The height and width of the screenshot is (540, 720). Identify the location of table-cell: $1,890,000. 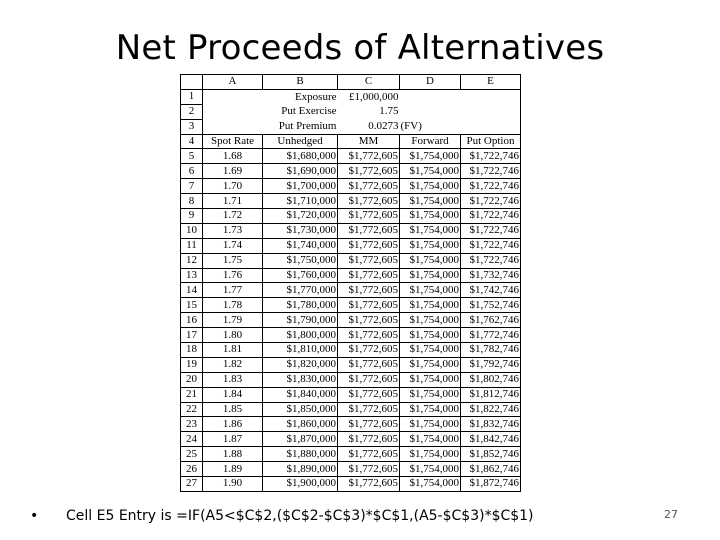
(300, 469).